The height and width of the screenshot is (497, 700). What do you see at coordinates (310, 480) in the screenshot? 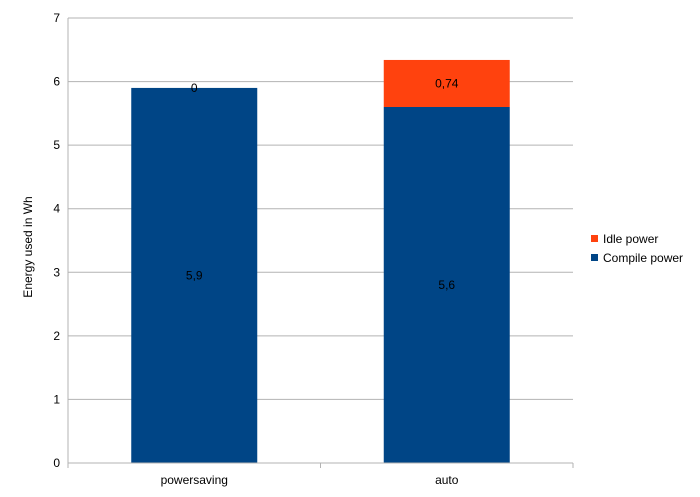
I see `x-tick-labels: powersaving auto` at bounding box center [310, 480].